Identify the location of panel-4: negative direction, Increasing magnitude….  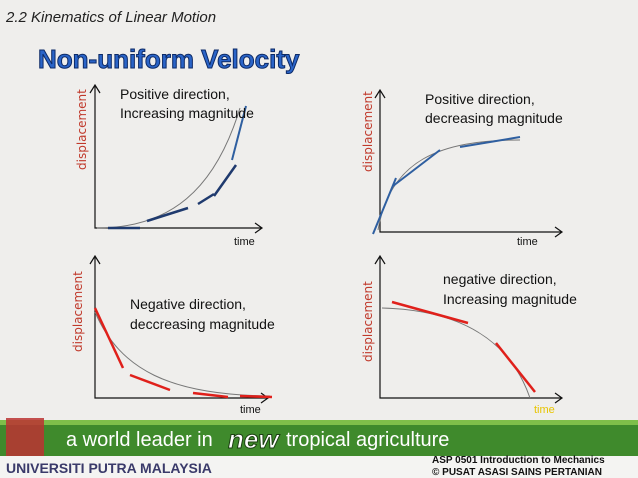
(469, 335).